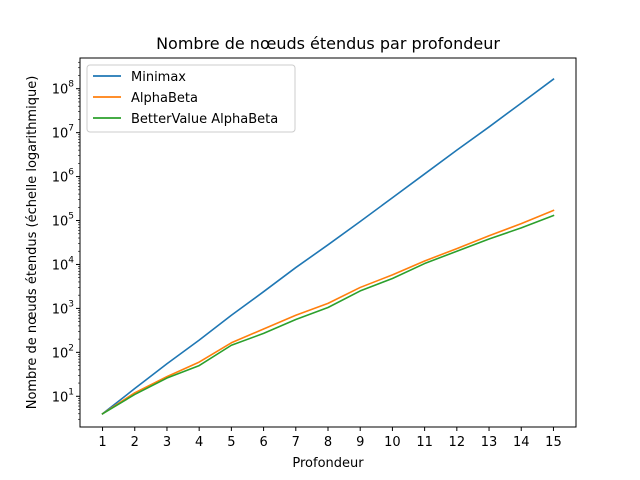 This screenshot has height=480, width=640. I want to click on y-tick-label: 10⁵, so click(63, 221).